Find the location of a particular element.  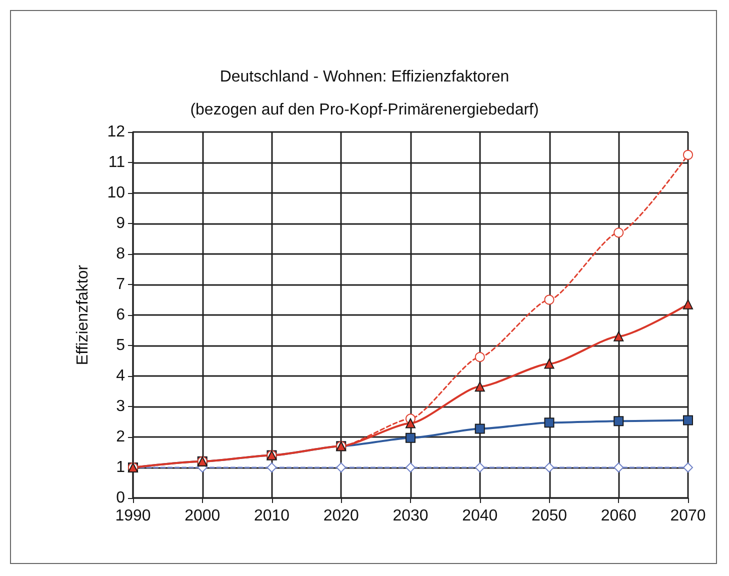

y-tick-label: 8 is located at coordinates (121, 254).